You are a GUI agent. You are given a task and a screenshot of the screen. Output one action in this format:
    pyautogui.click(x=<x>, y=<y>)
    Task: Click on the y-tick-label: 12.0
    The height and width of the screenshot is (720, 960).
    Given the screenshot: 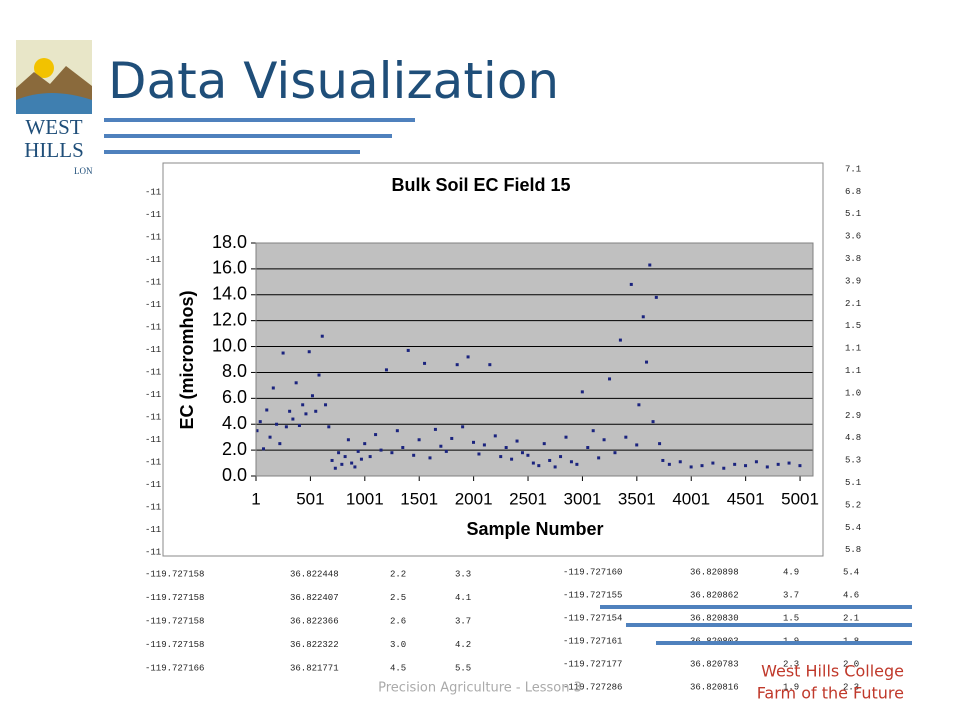 What is the action you would take?
    pyautogui.click(x=229, y=319)
    